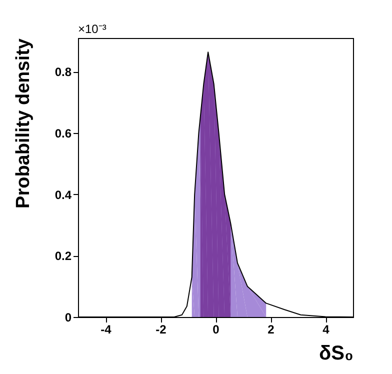  What do you see at coordinates (161, 329) in the screenshot?
I see `x-tick-label: -2` at bounding box center [161, 329].